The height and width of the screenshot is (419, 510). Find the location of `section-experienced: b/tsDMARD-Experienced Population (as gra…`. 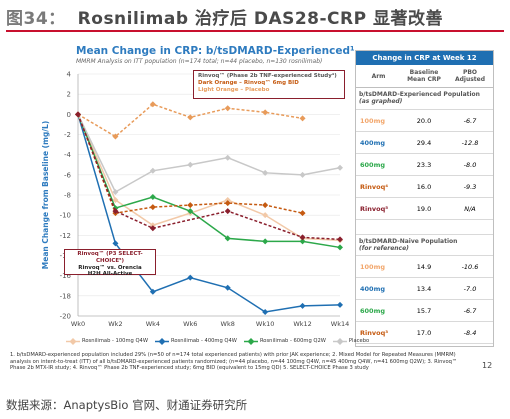

section-experienced: b/tsDMARD-Experienced Population (as gra… is located at coordinates (424, 99).